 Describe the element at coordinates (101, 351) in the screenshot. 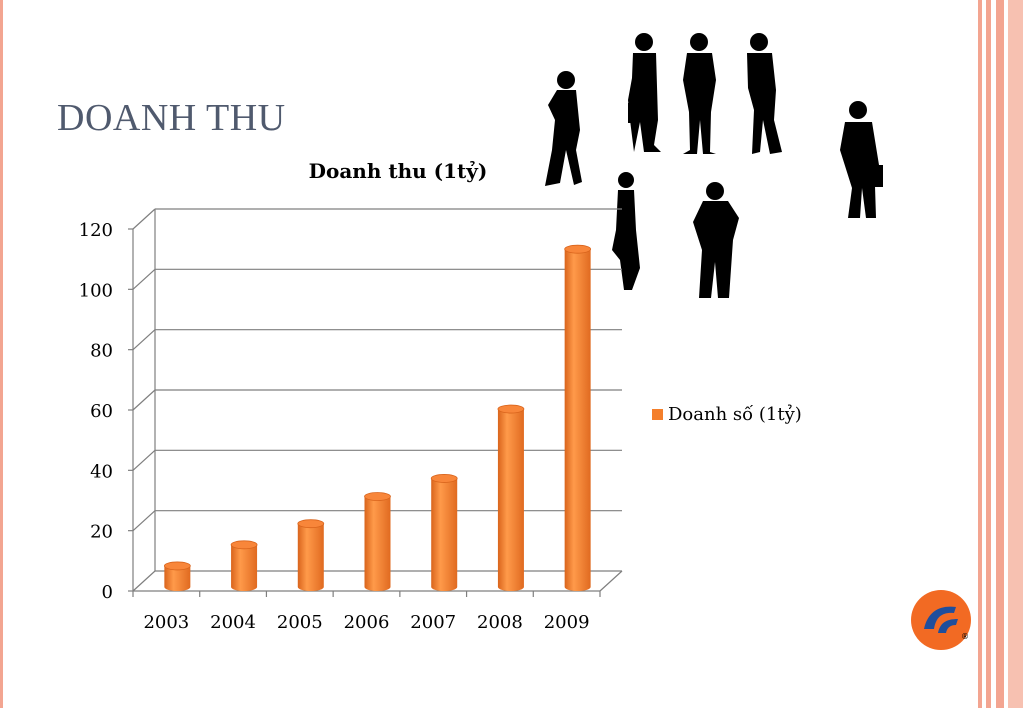

I see `y-tick-label: 80` at that location.